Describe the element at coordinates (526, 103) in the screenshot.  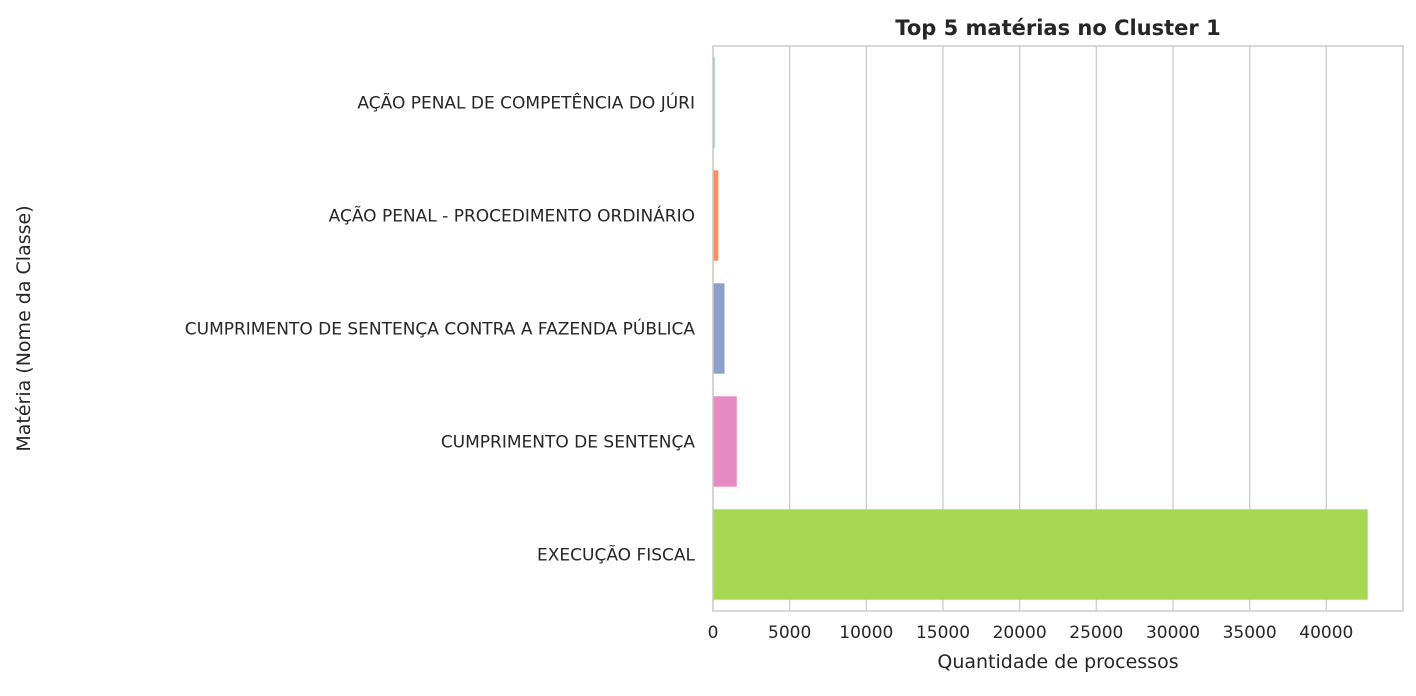
I see `y-category-label: AÇÃO PENAL DE COMPETÊNCIA DO JÚRI` at that location.